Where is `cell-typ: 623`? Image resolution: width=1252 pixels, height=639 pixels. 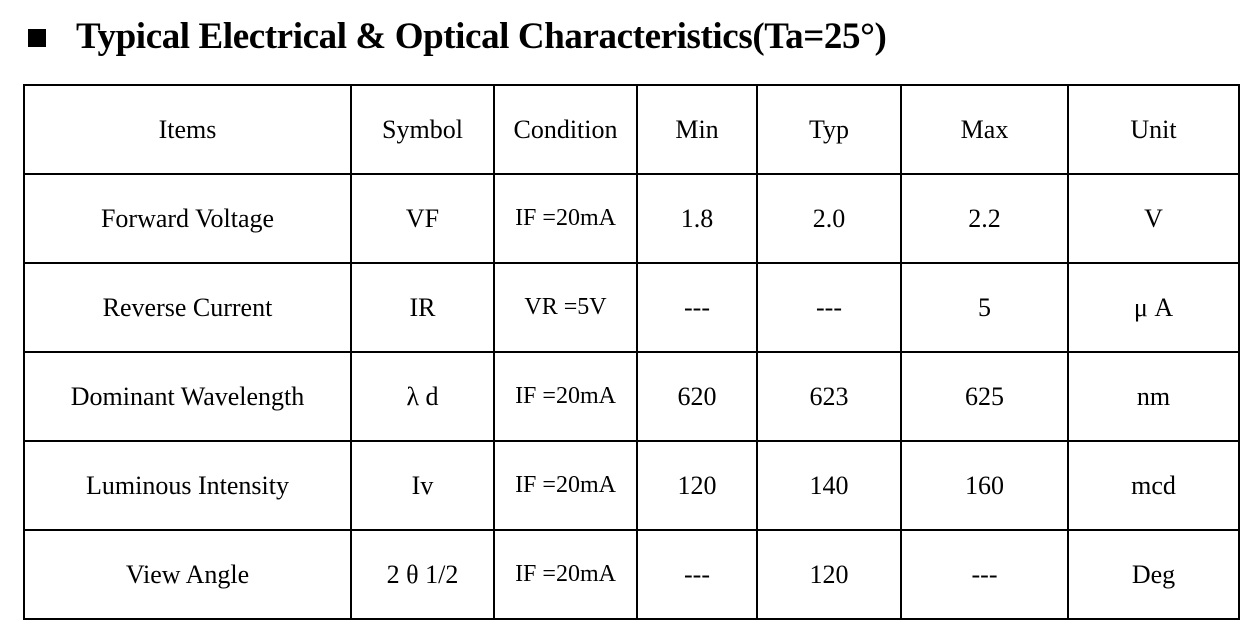
cell-typ: 623 is located at coordinates (829, 396).